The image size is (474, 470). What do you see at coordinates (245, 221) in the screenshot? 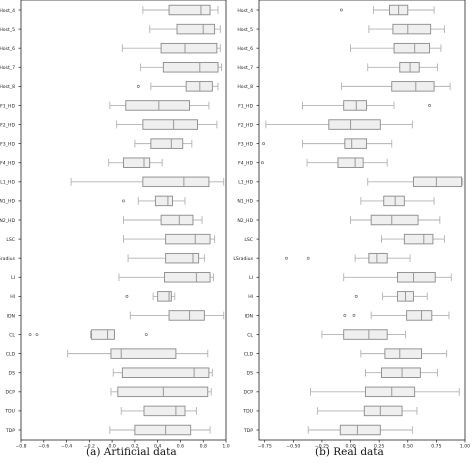
I see `y-tick-label: N2_HD` at bounding box center [245, 221].